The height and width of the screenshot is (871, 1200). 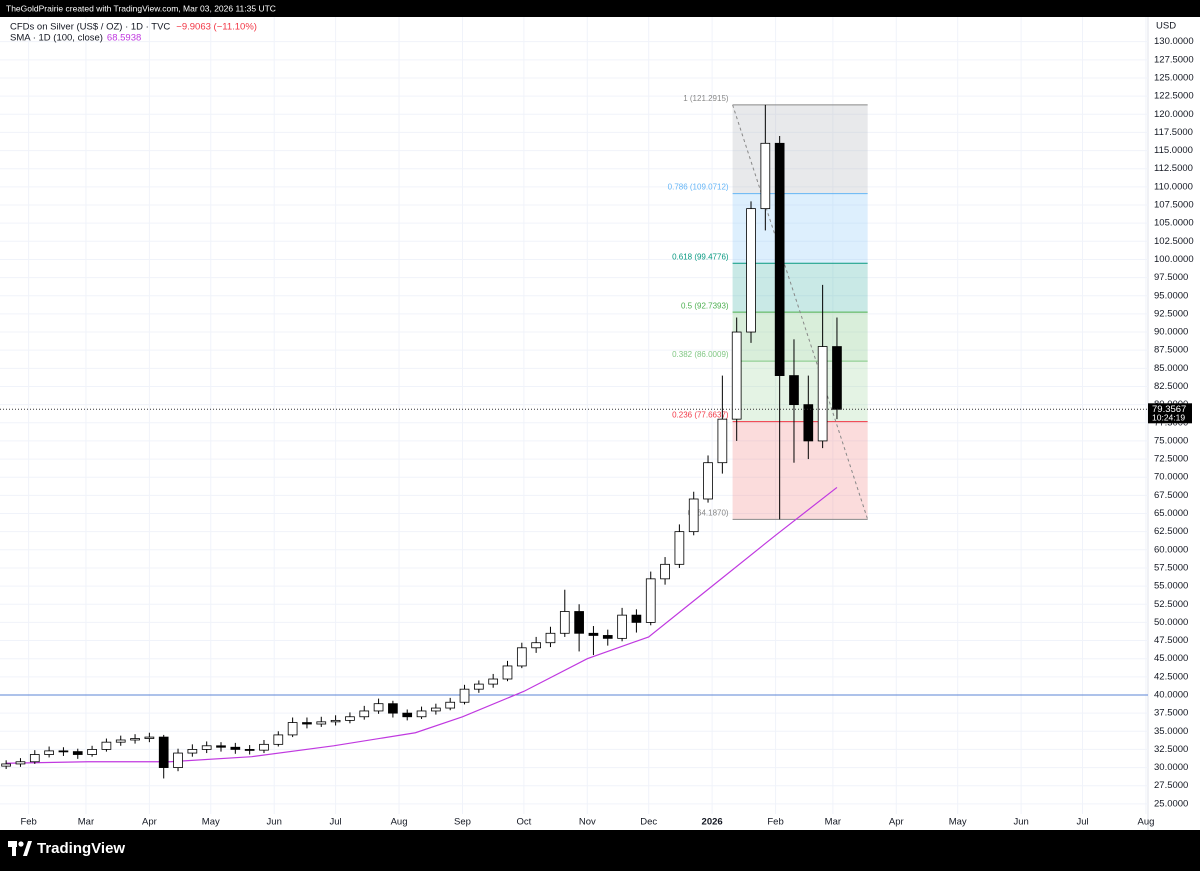 I want to click on y-tick-label: 50.0000, so click(x=1171, y=622).